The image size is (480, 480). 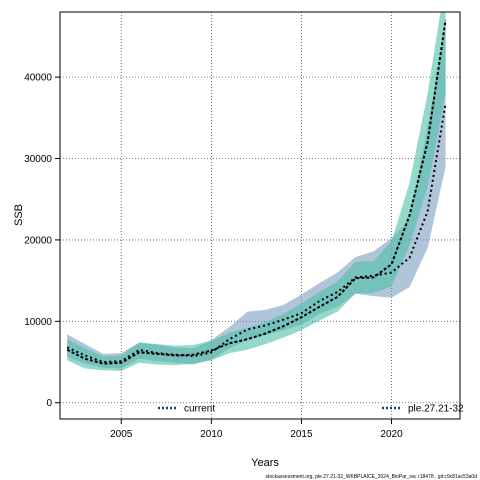 I want to click on x-tick-label: 2020, so click(x=391, y=434).